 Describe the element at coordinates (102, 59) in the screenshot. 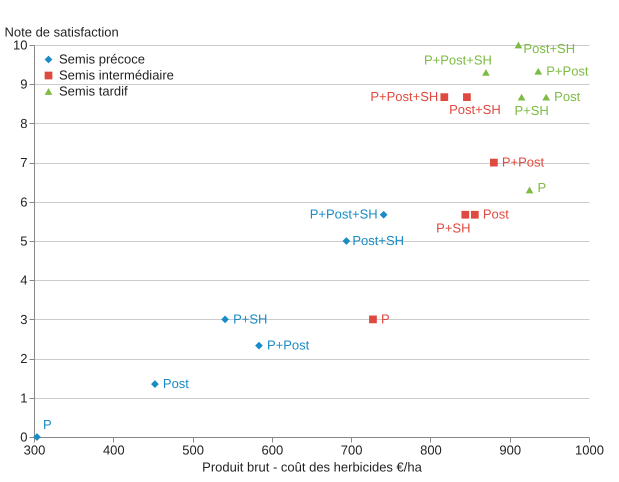

I see `legend-label: Semis précoce` at that location.